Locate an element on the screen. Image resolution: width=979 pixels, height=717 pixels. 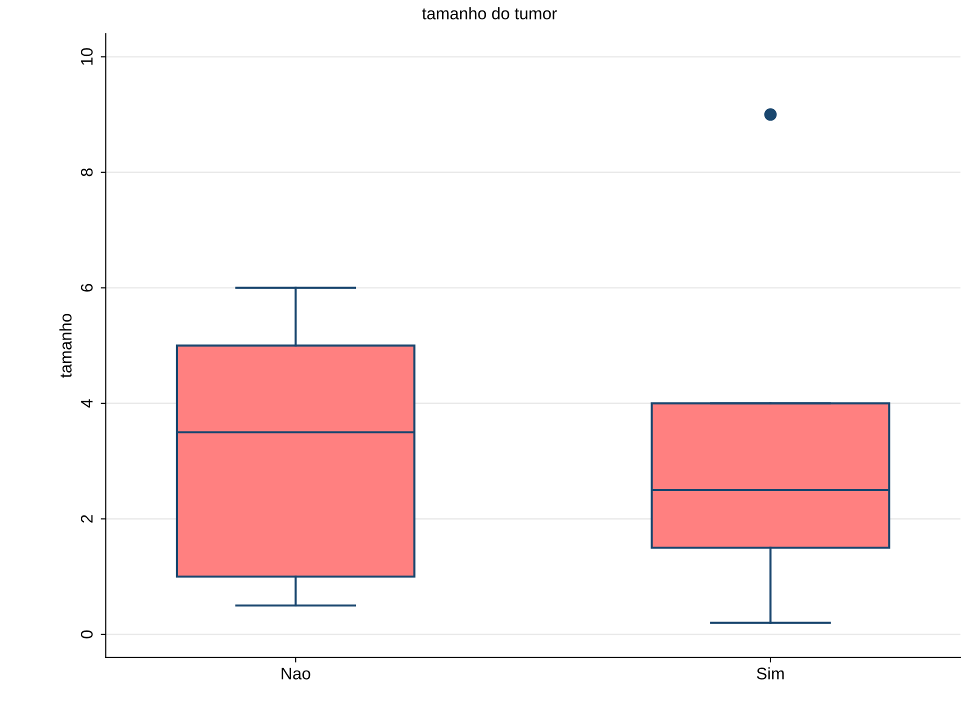
y-tick-label: 10 is located at coordinates (86, 56).